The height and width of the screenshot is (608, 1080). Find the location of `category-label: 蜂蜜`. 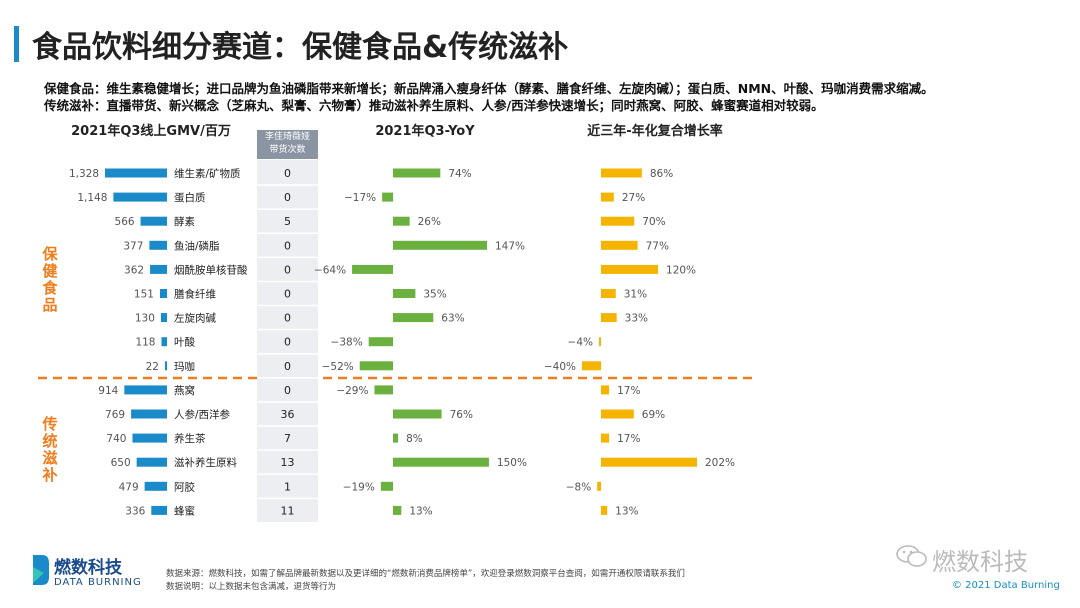

category-label: 蜂蜜 is located at coordinates (184, 510).